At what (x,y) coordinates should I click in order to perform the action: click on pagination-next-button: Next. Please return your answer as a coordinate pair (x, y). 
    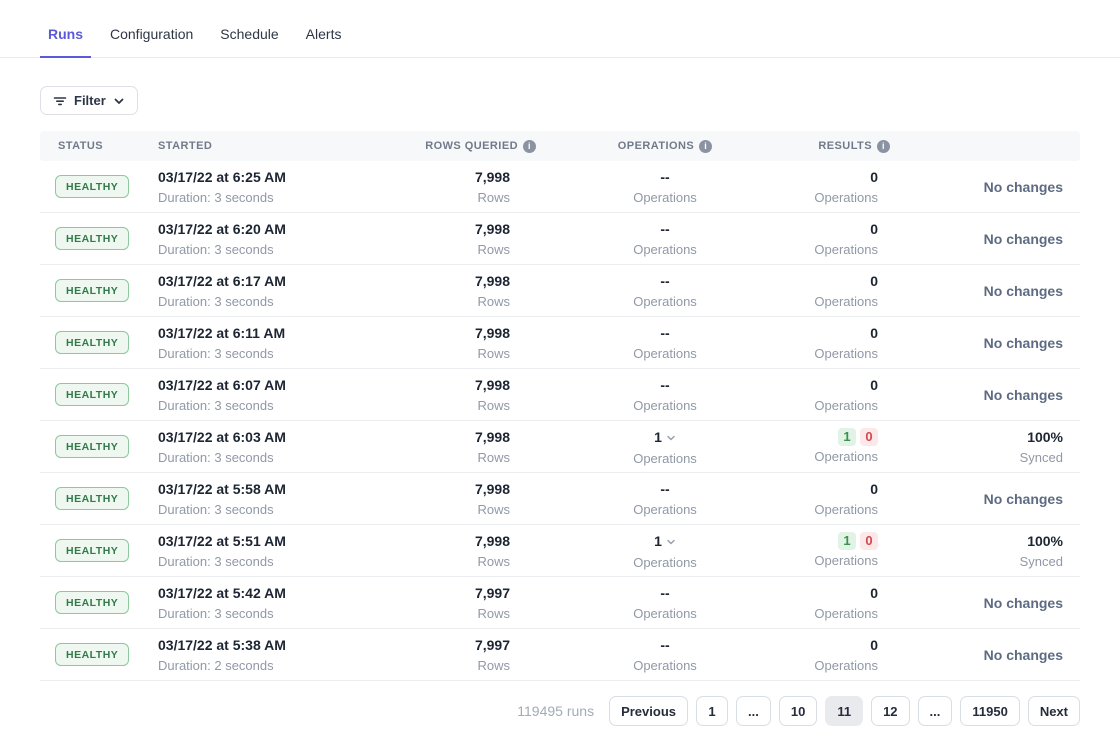
    Looking at the image, I should click on (1053, 711).